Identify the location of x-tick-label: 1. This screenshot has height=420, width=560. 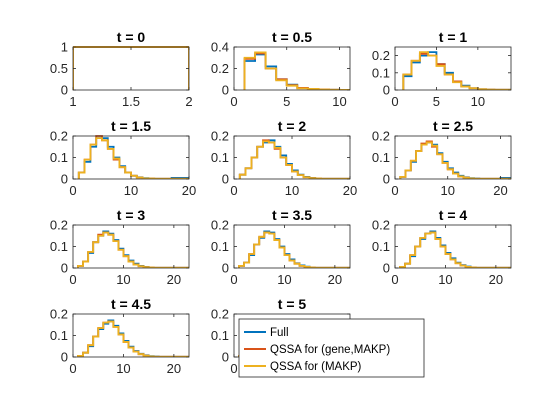
(72, 101).